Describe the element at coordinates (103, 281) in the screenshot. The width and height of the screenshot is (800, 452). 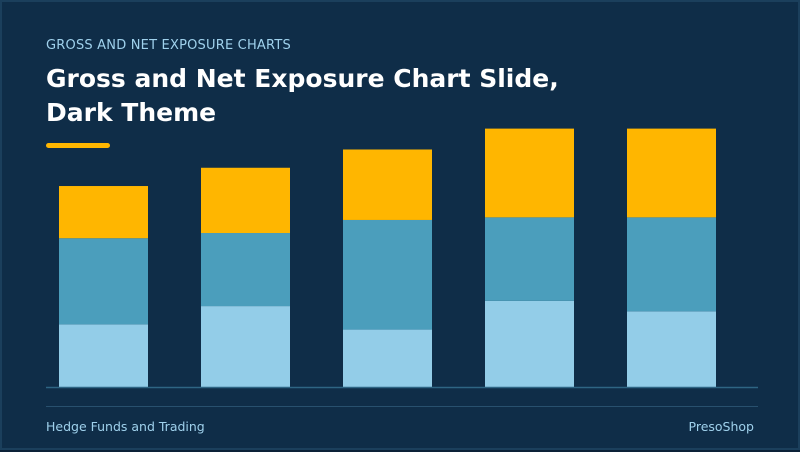
I see `bar-1-middle-segment` at that location.